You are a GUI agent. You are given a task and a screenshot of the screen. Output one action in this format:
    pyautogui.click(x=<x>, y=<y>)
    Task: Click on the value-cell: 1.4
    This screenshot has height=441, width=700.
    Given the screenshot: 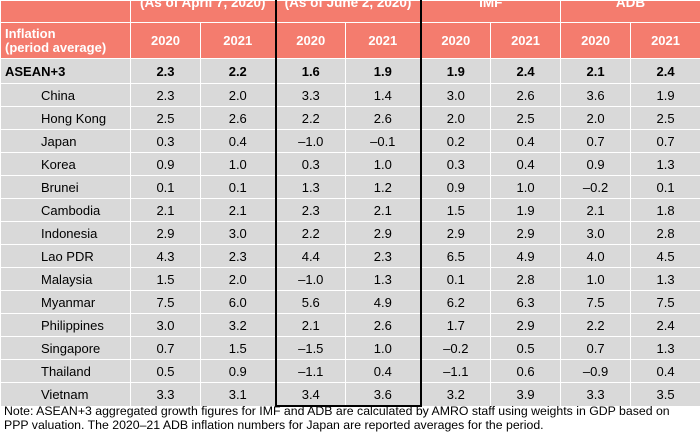 What is the action you would take?
    pyautogui.click(x=383, y=95)
    